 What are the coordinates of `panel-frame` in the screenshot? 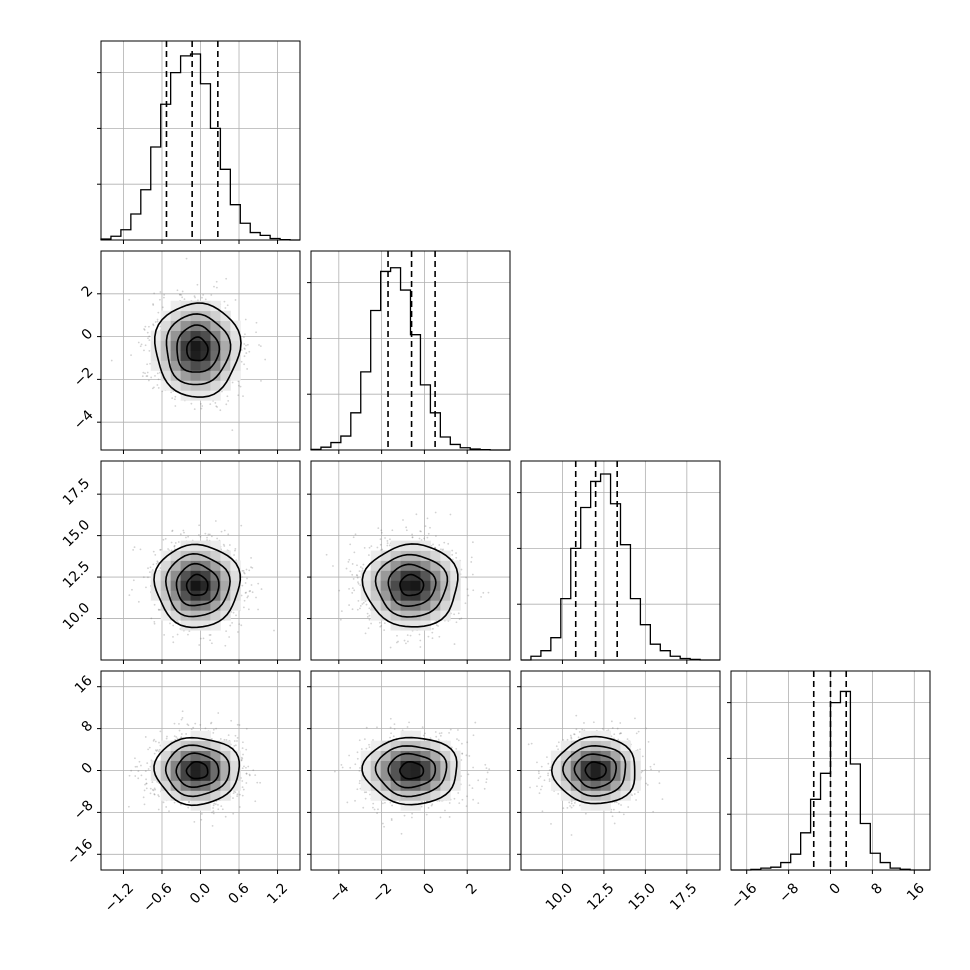 It's located at (410, 350).